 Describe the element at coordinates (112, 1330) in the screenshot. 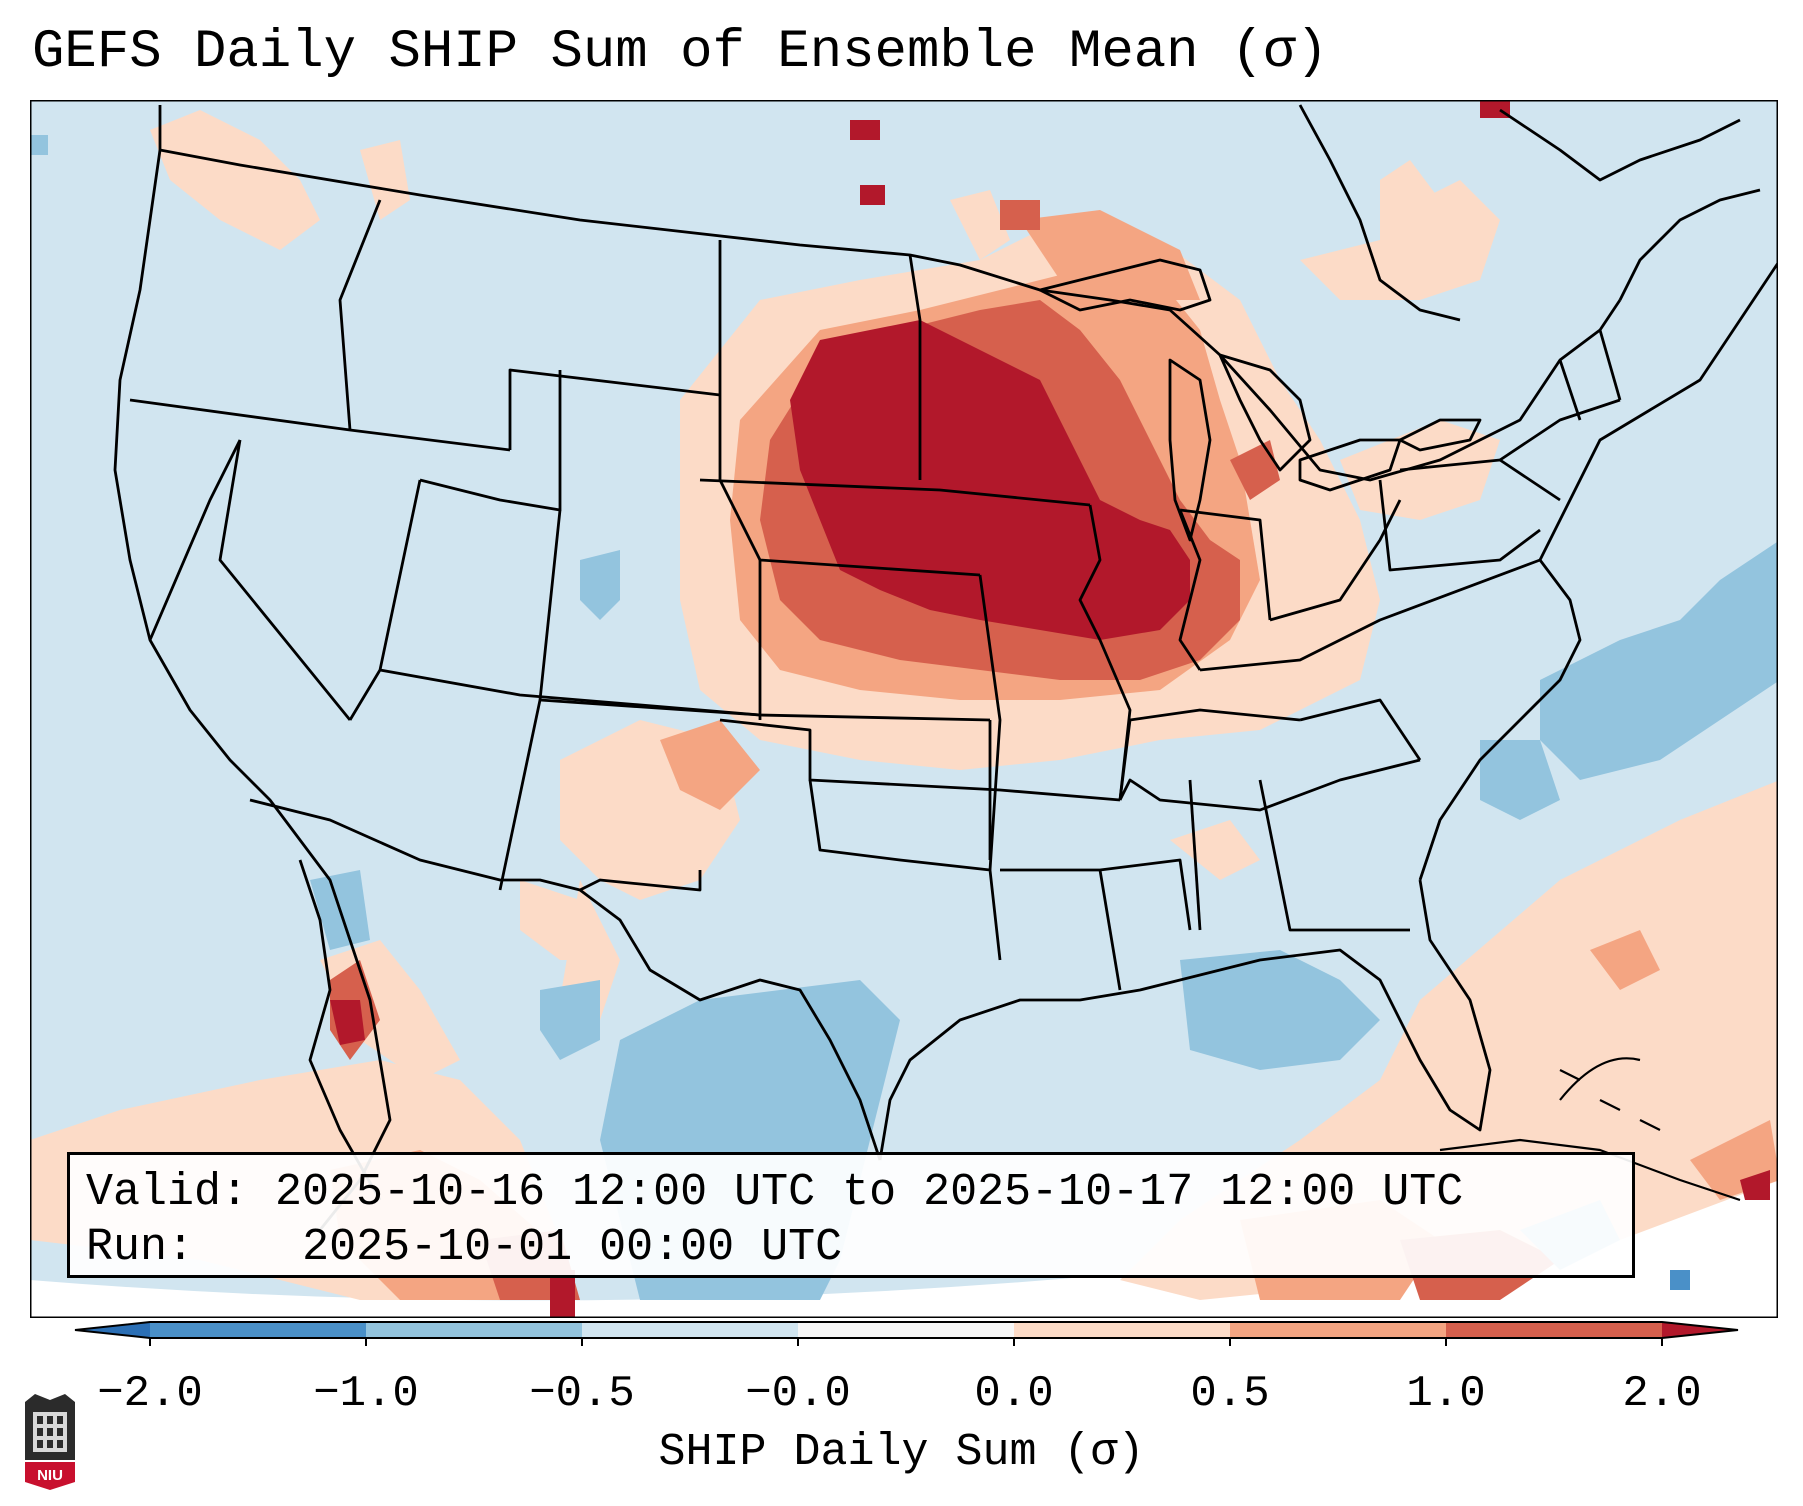

I see `colorbar-extend-low` at that location.